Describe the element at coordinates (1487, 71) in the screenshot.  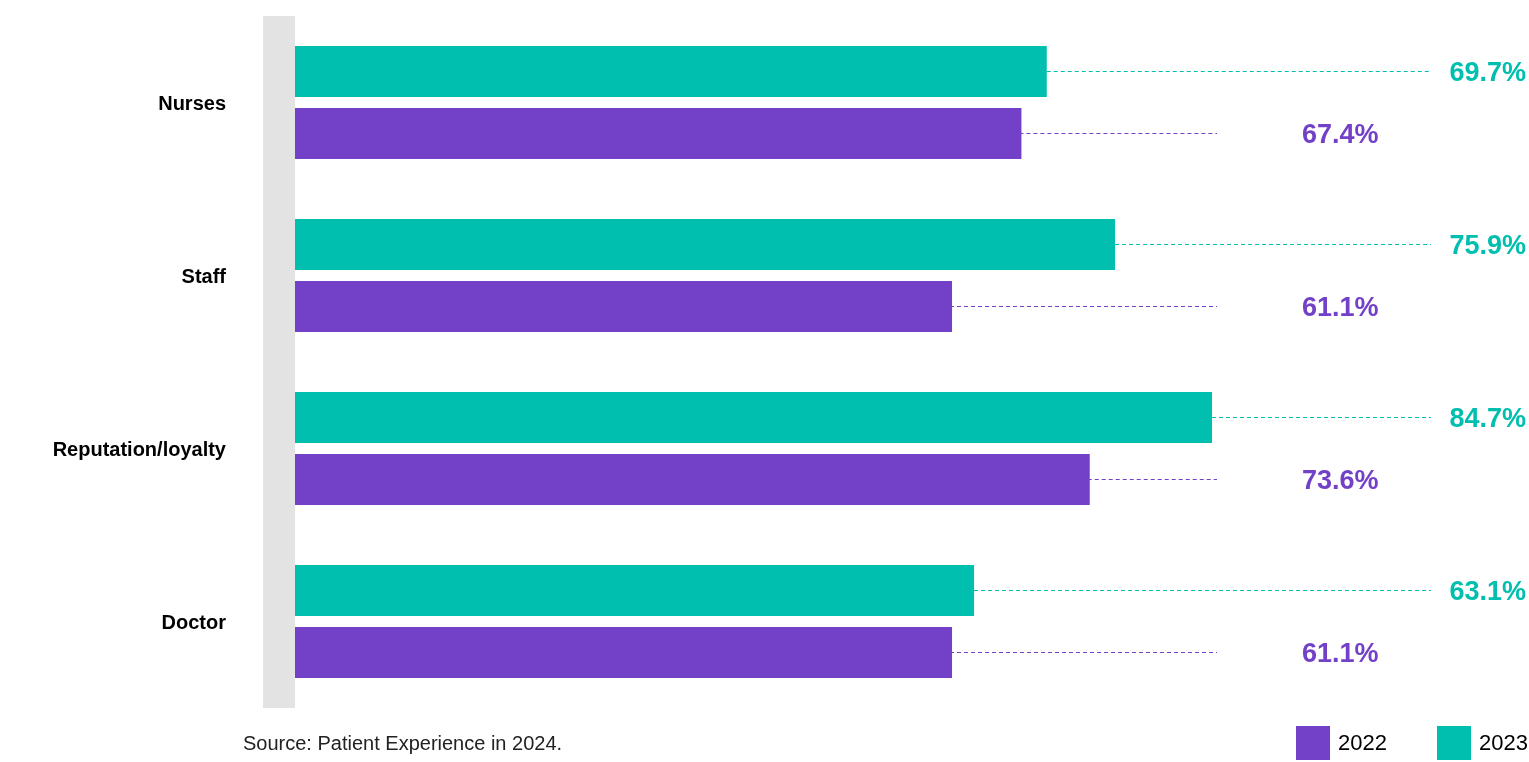
I see `data-label: 69.7%` at that location.